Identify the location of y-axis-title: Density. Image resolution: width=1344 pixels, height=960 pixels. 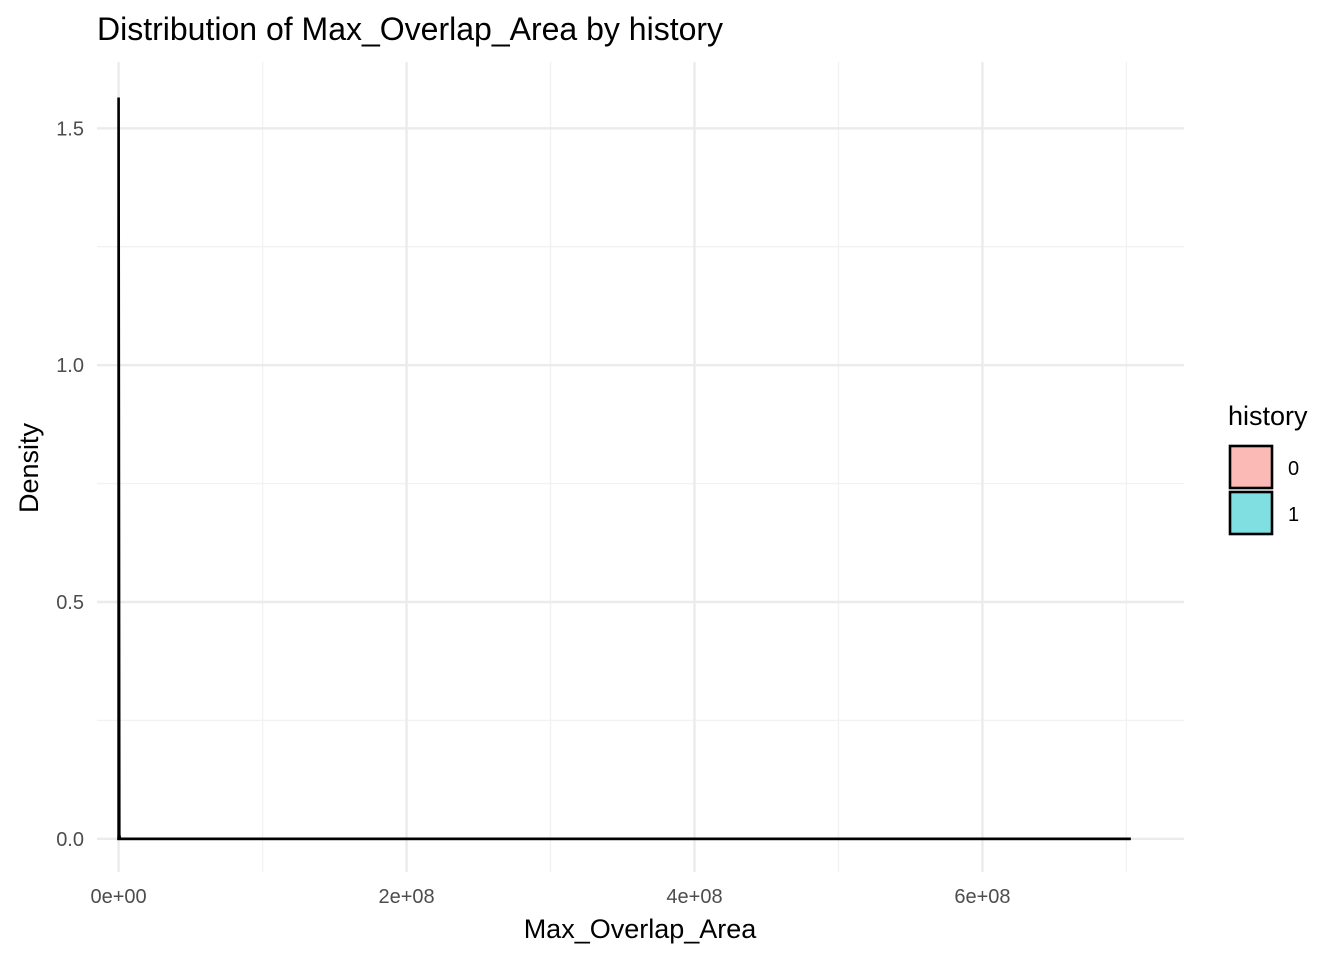
(29, 467).